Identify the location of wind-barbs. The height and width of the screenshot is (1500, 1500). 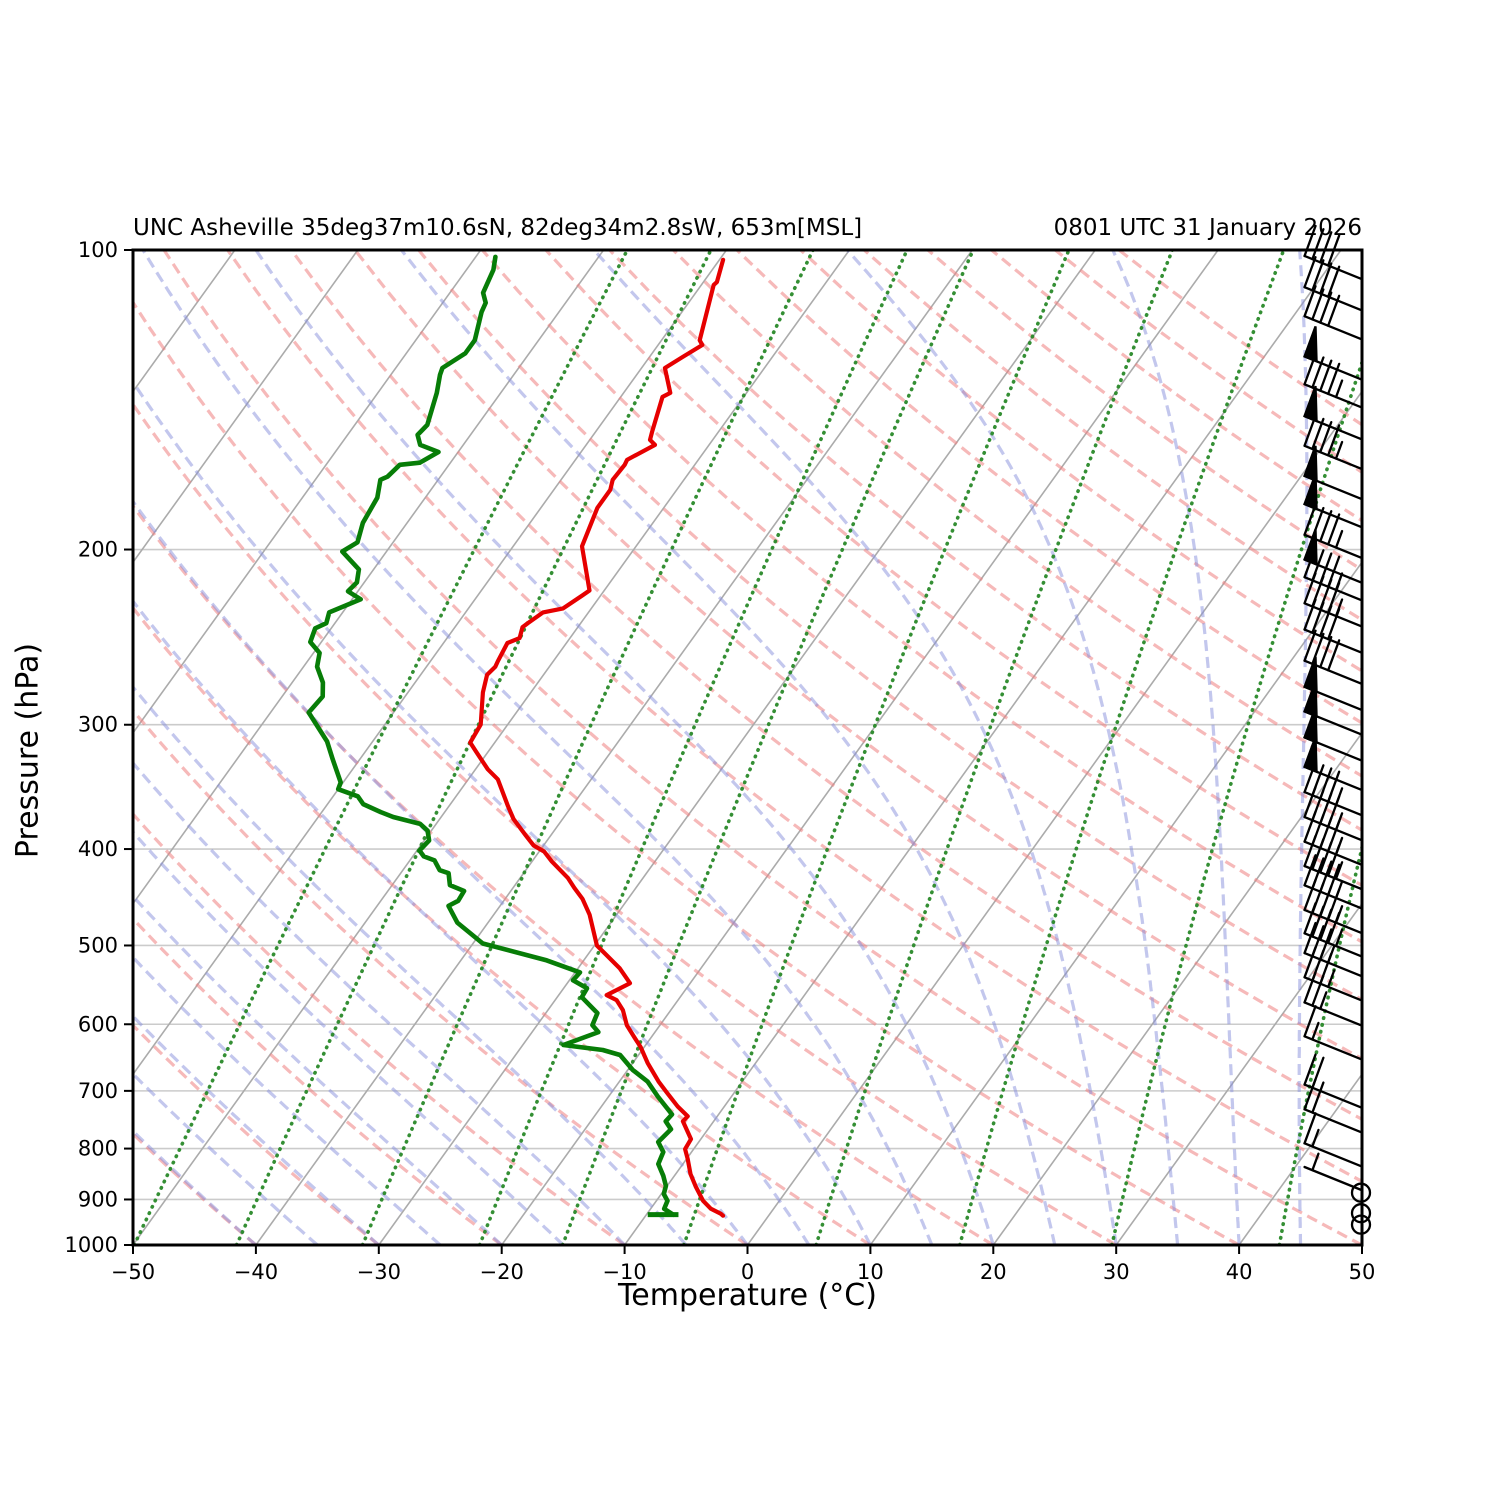
(1337, 729).